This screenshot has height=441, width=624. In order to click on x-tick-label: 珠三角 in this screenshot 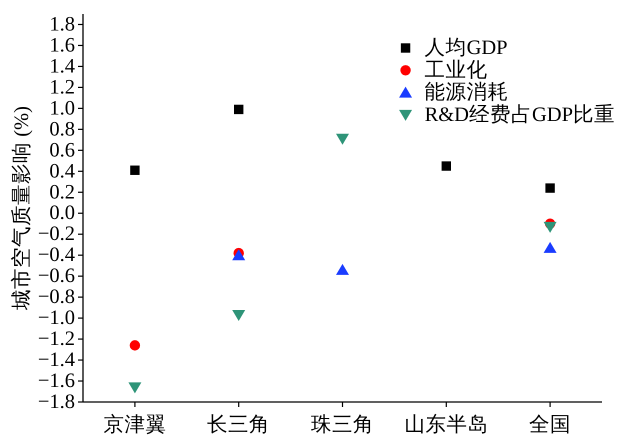, I will do `click(342, 424)`.